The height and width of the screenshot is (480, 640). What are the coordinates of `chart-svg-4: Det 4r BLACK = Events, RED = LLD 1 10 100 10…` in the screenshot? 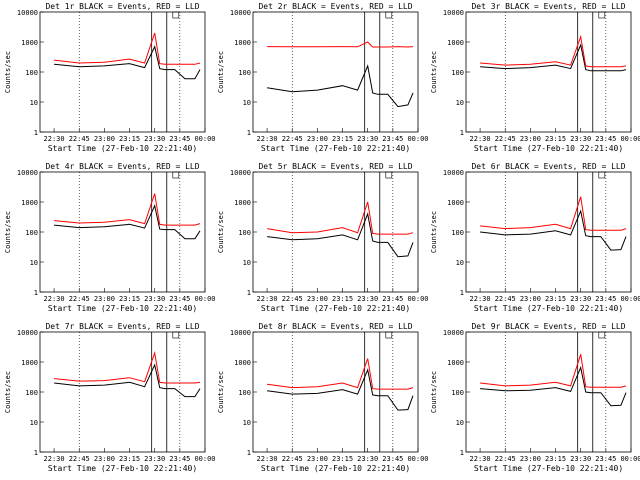 It's located at (110, 237).